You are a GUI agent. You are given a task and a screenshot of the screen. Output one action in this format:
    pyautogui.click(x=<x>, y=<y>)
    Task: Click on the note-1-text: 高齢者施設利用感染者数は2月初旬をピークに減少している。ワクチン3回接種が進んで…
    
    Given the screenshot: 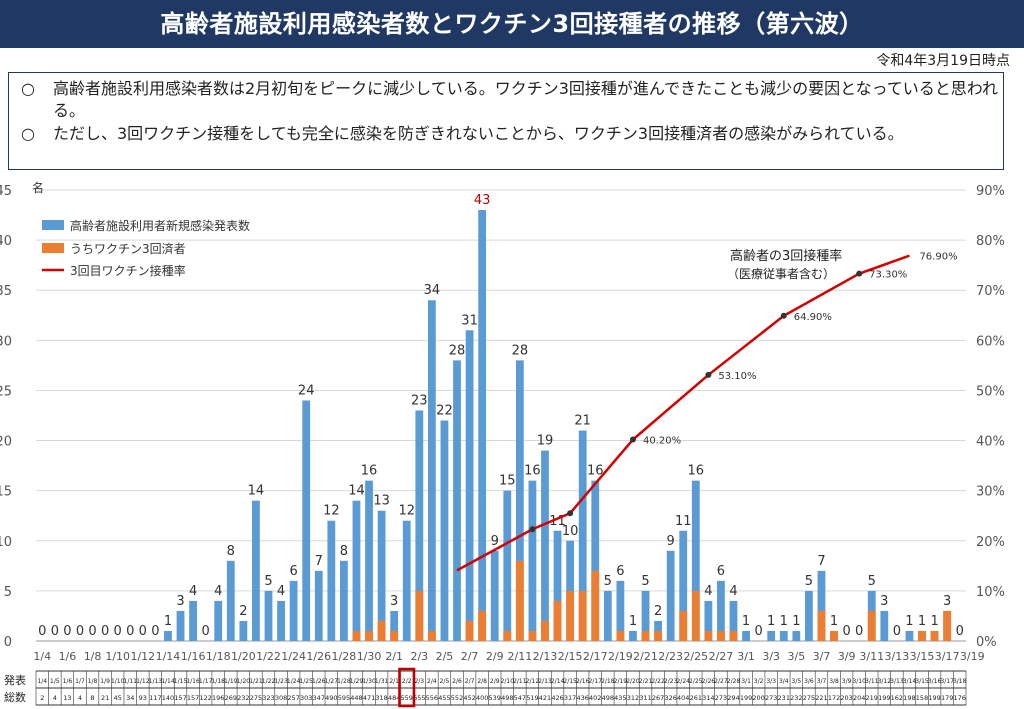 What is the action you would take?
    pyautogui.click(x=526, y=99)
    